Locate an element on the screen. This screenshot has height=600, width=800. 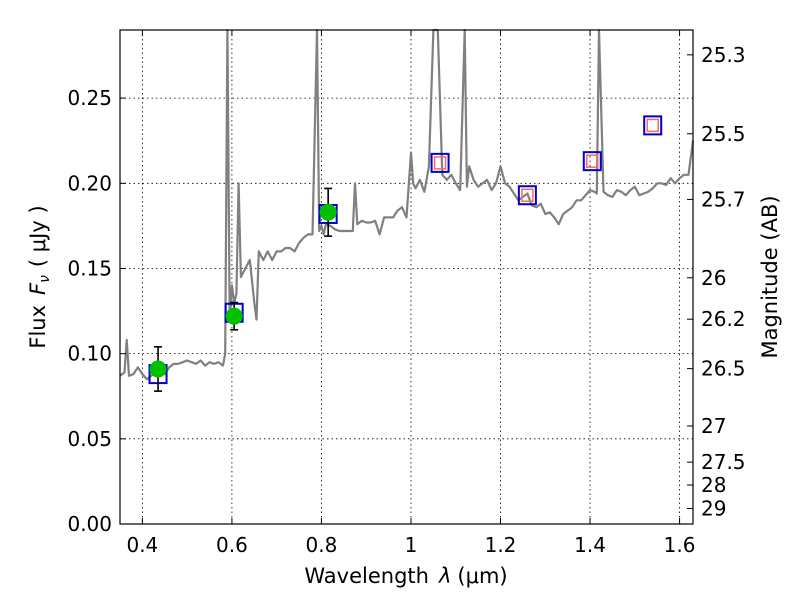
y-tick-label: 0.25 is located at coordinates (89, 98).